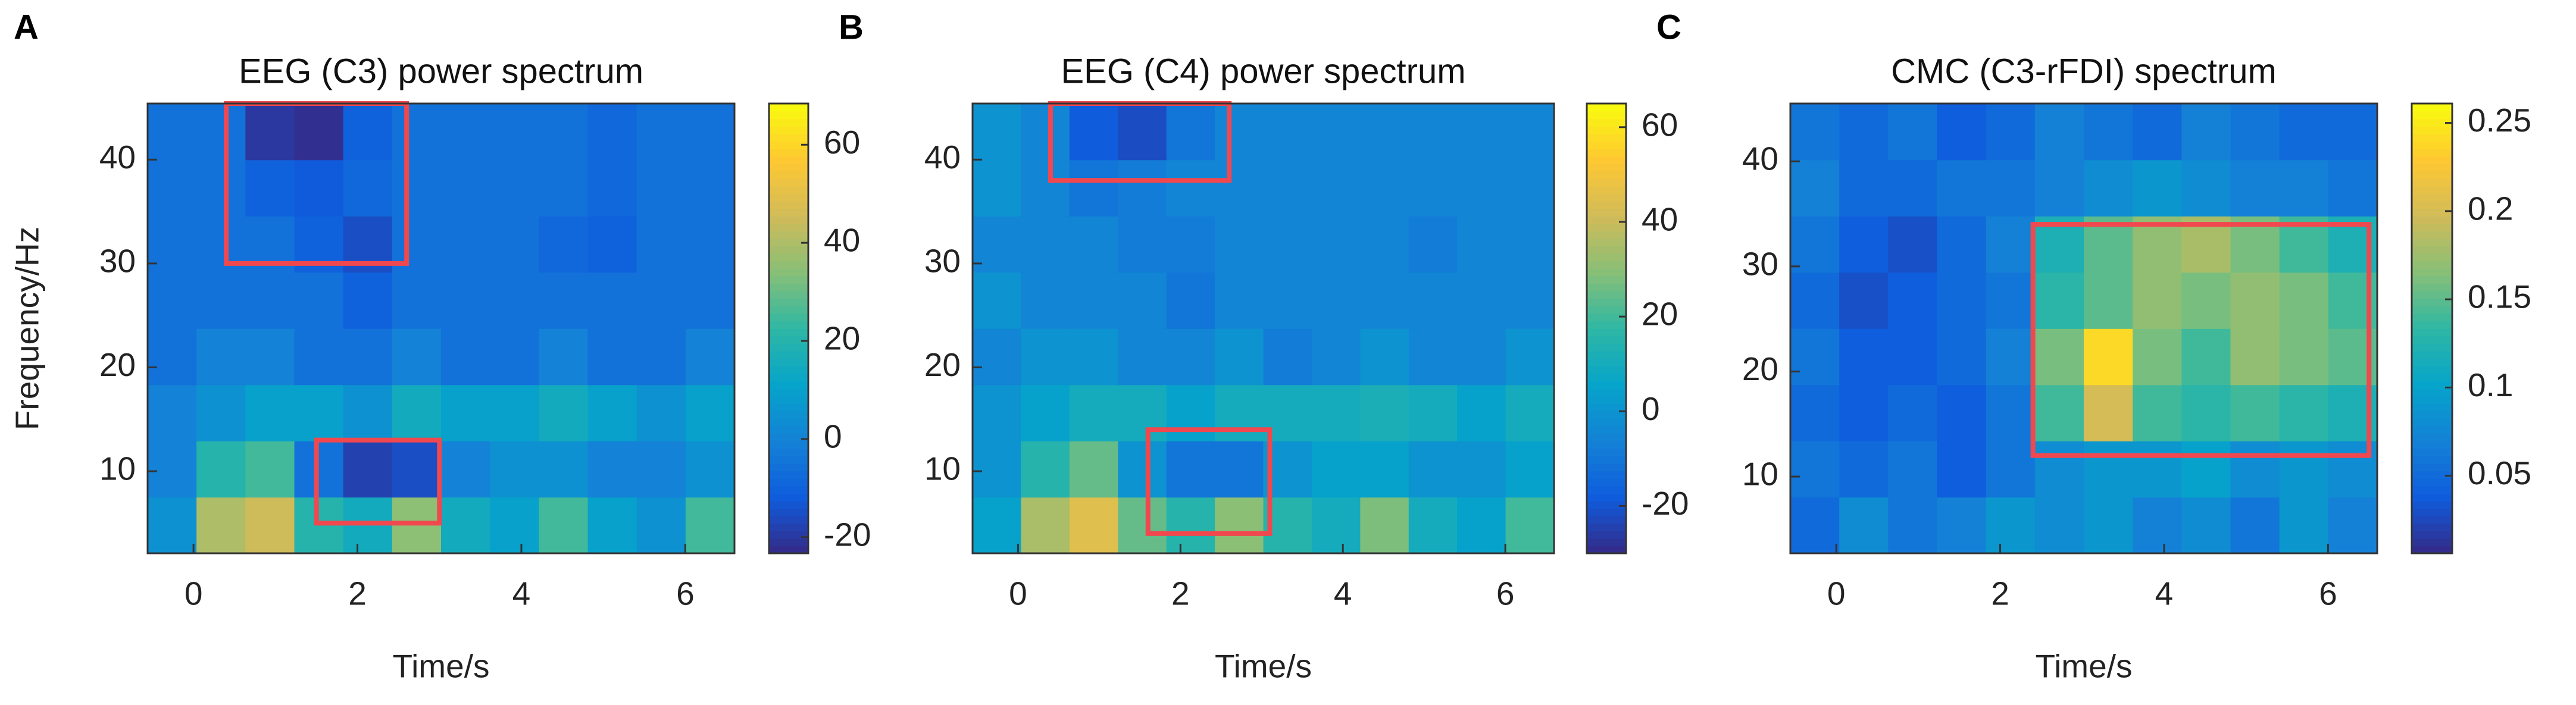 Image resolution: width=2576 pixels, height=705 pixels. What do you see at coordinates (1606, 328) in the screenshot?
I see `colorbar-frame` at bounding box center [1606, 328].